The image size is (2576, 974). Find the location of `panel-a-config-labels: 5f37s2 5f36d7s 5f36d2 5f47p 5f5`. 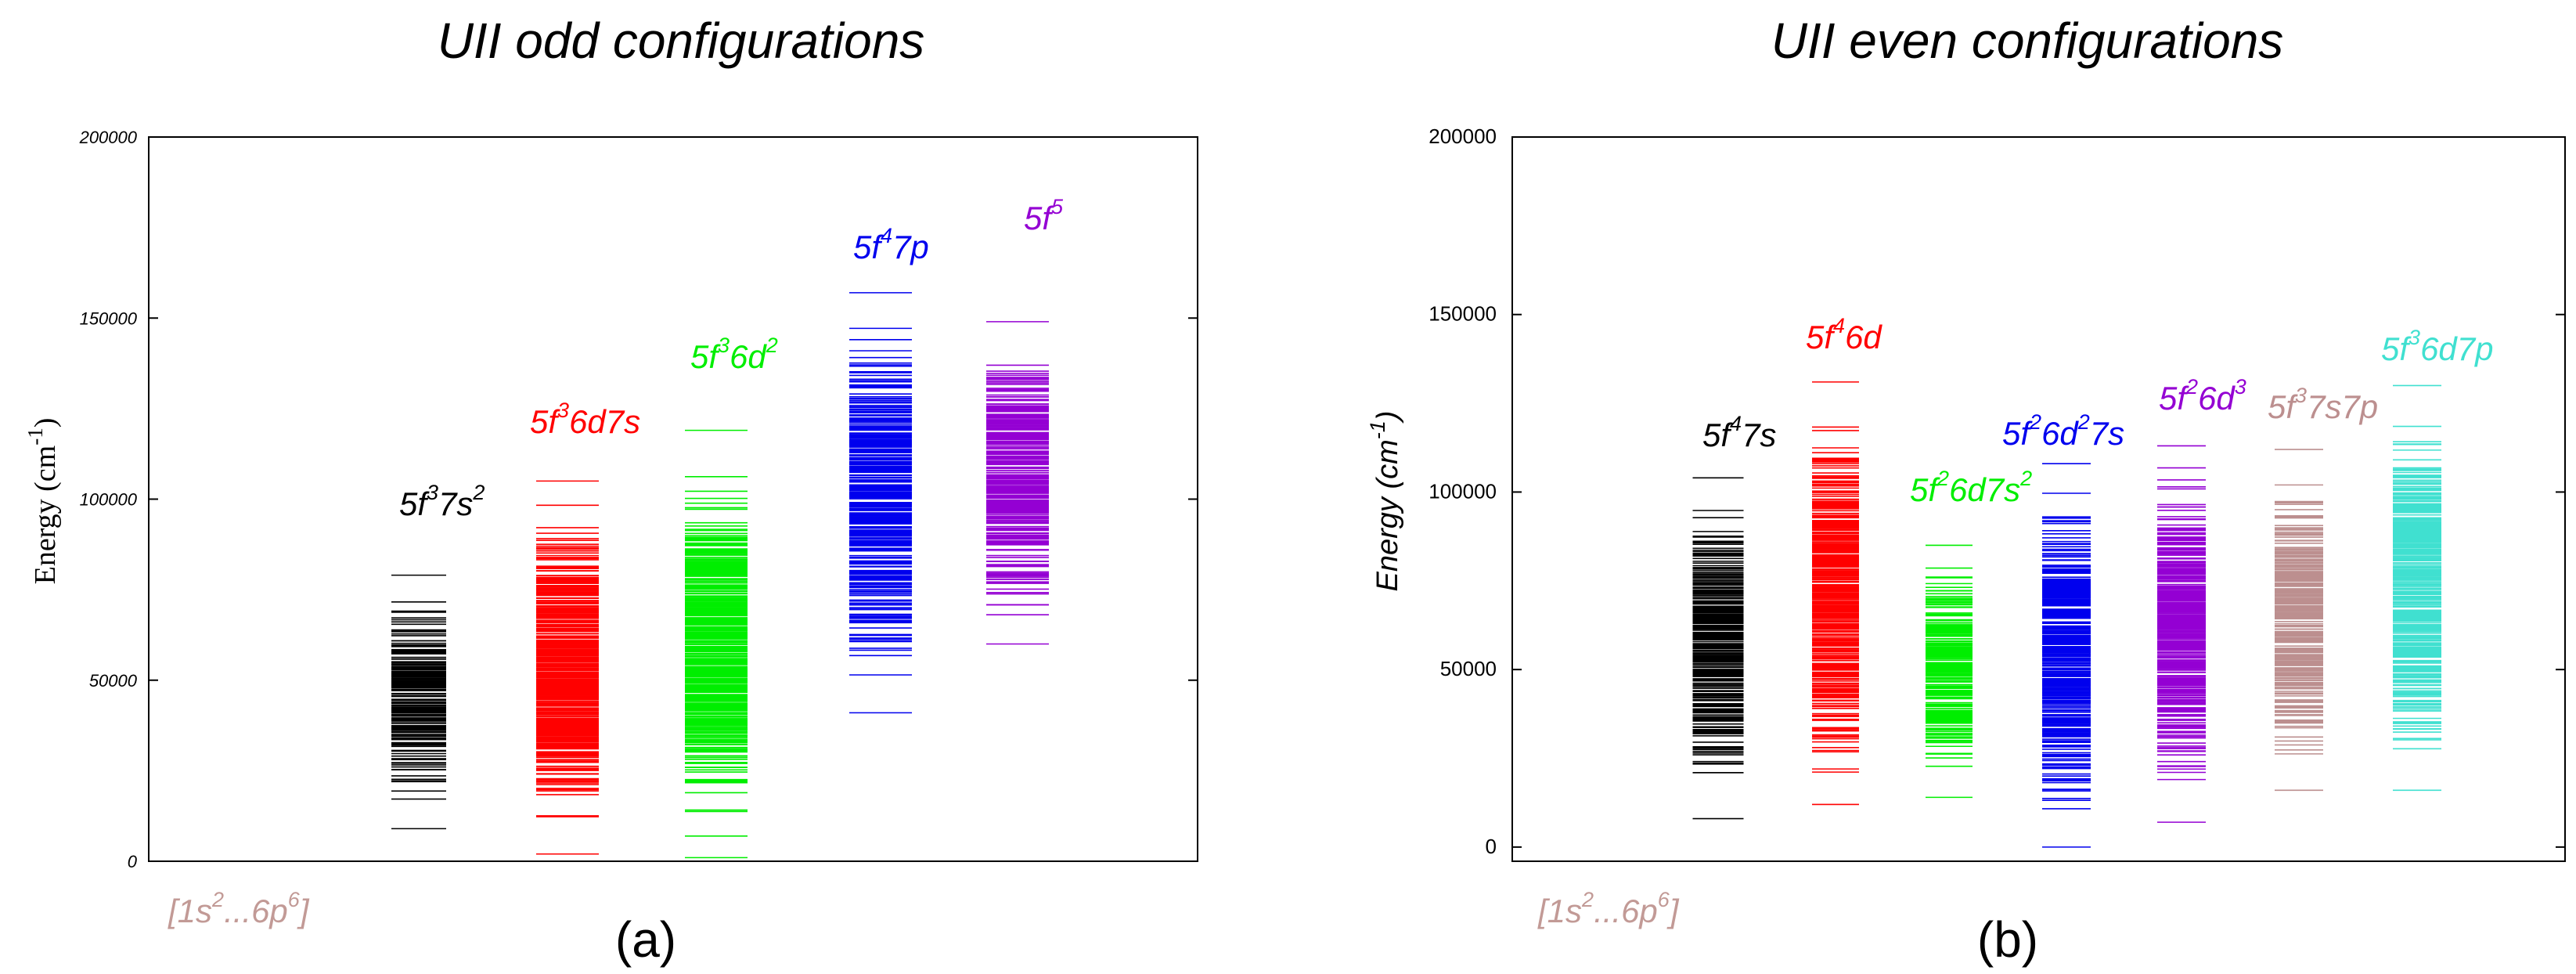

panel-a-config-labels: 5f37s2 5f36d7s 5f36d2 5f47p 5f5 is located at coordinates (731, 358).